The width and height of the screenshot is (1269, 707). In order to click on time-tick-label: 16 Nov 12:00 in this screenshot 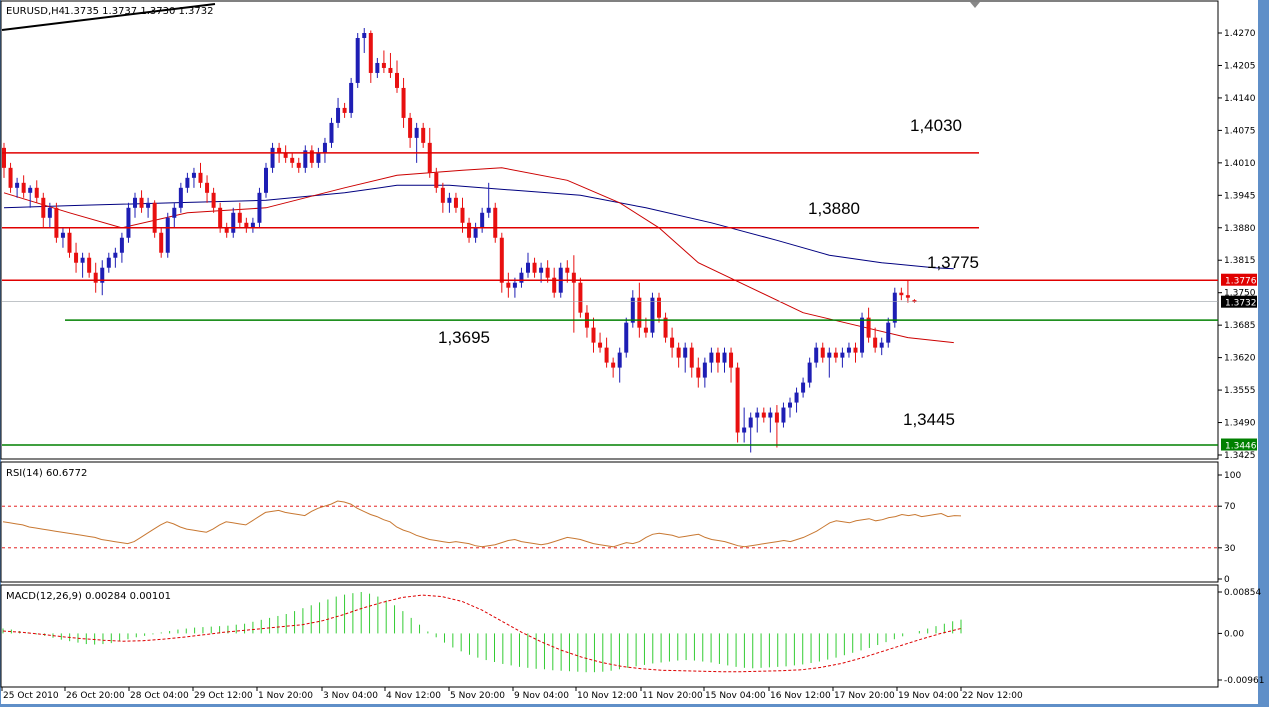, I will do `click(800, 696)`.